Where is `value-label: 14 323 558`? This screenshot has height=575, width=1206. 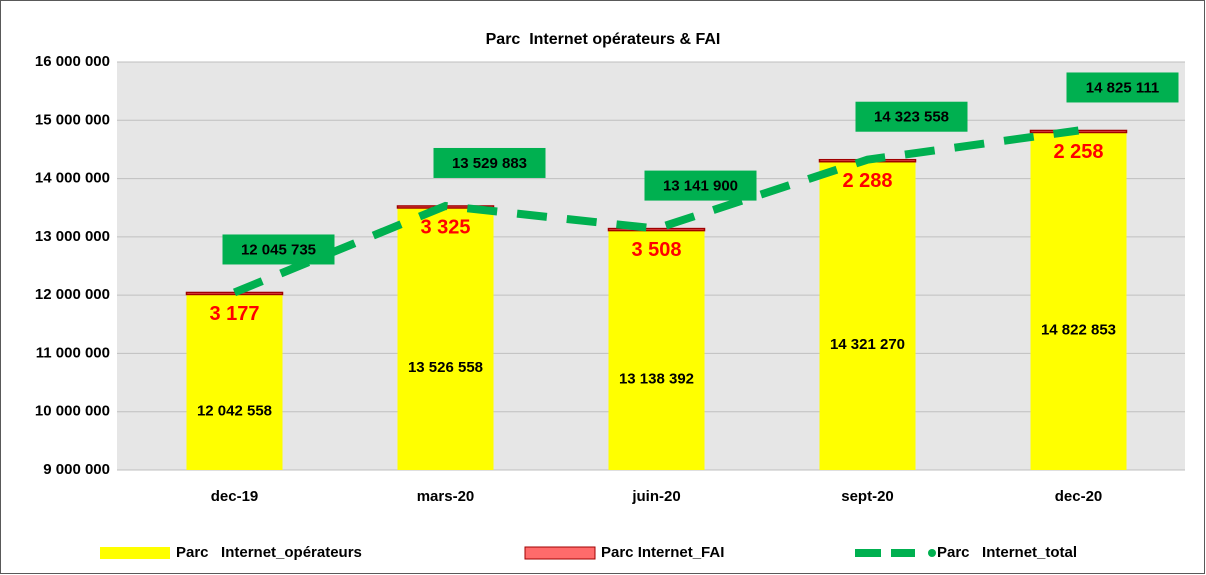
value-label: 14 323 558 is located at coordinates (911, 117).